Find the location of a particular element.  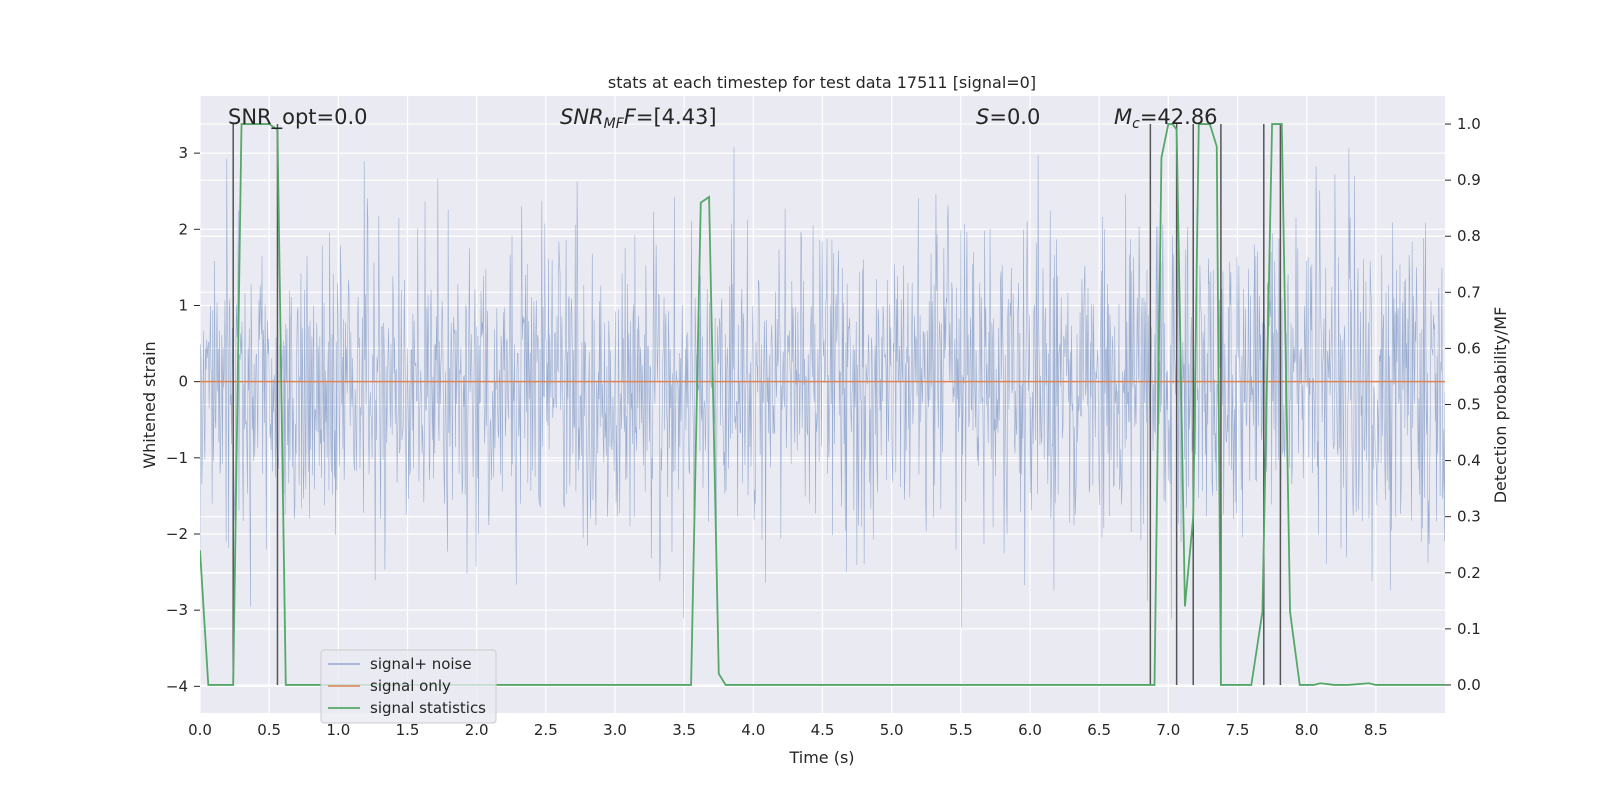

x-tick-label-8: 4.0 is located at coordinates (753, 730).